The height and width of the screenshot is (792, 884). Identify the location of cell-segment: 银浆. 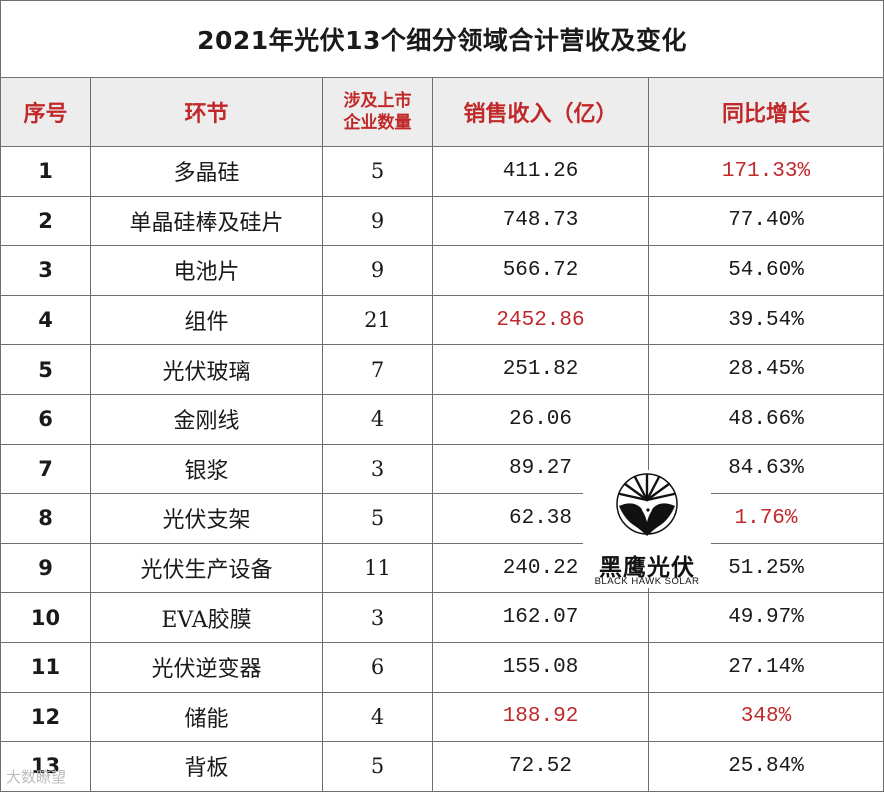
(206, 469).